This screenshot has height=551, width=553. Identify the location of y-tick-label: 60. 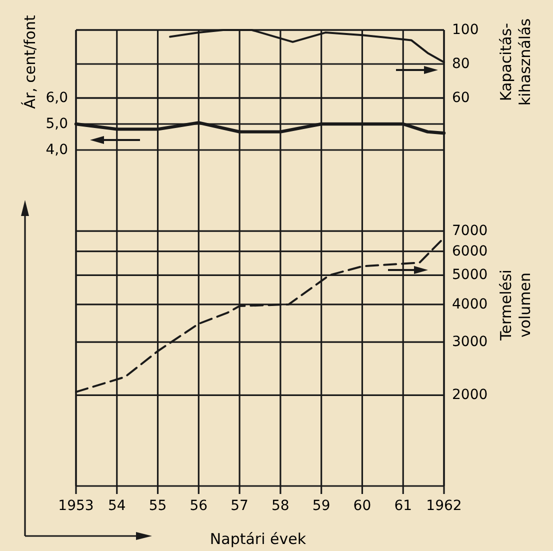
(461, 98).